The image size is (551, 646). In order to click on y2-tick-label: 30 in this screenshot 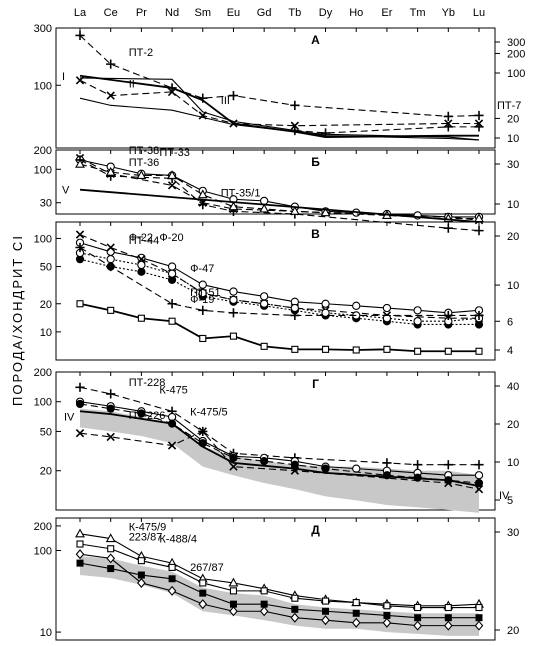, I will do `click(513, 533)`.